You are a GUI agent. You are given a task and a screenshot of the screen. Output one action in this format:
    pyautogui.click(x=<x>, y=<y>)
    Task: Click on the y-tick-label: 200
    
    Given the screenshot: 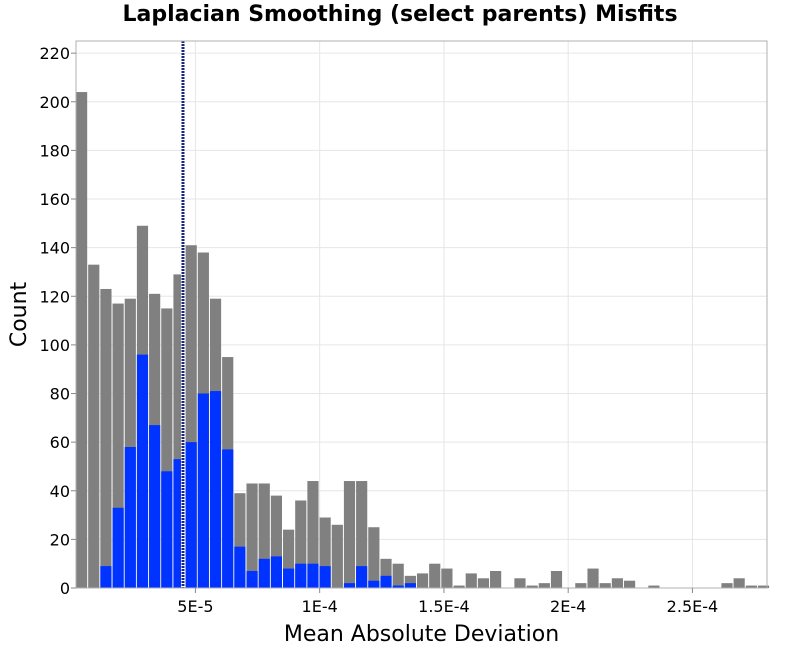 What is the action you would take?
    pyautogui.click(x=54, y=102)
    